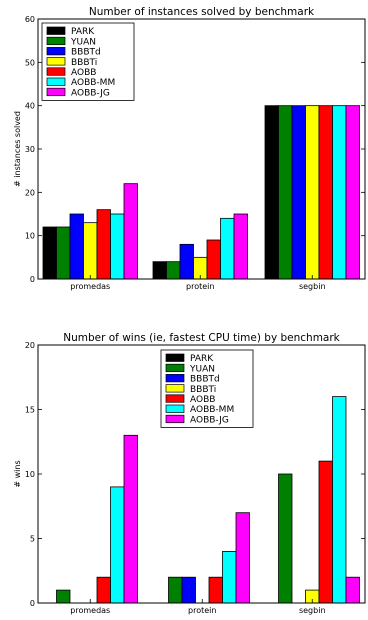  Describe the element at coordinates (17, 473) in the screenshot. I see `y-axis-label: # wins` at that location.